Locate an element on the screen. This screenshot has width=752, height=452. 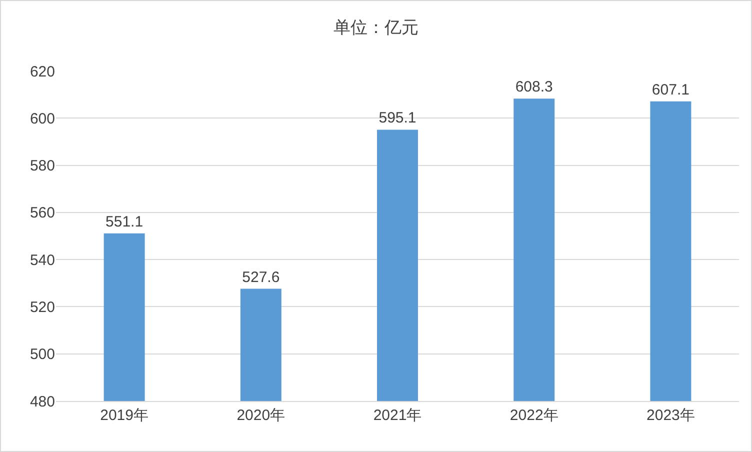
y-tick-label: 500 is located at coordinates (42, 355).